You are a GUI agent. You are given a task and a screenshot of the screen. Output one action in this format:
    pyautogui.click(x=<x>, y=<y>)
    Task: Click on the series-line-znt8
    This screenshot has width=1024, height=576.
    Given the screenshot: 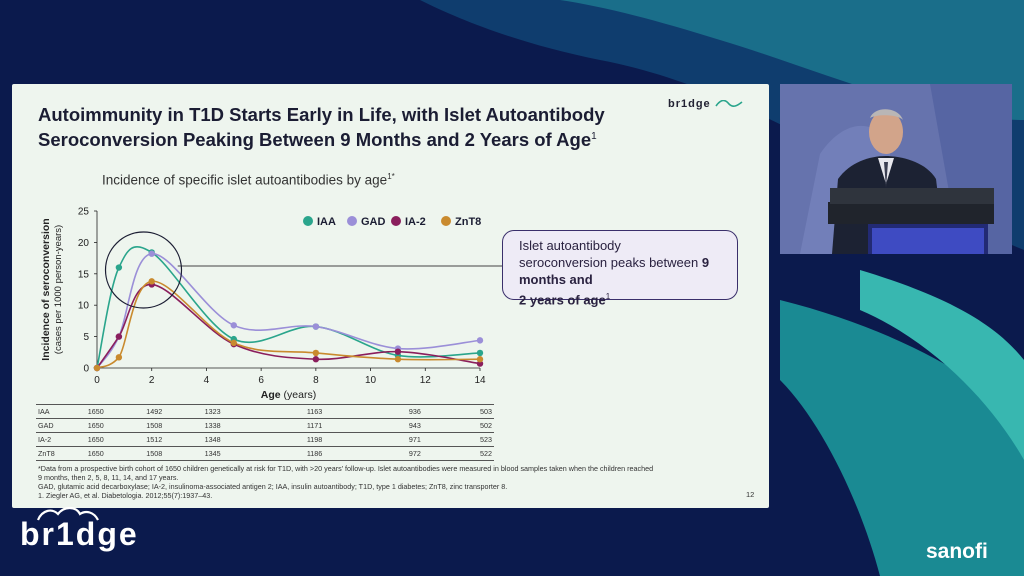 What is the action you would take?
    pyautogui.click(x=288, y=324)
    